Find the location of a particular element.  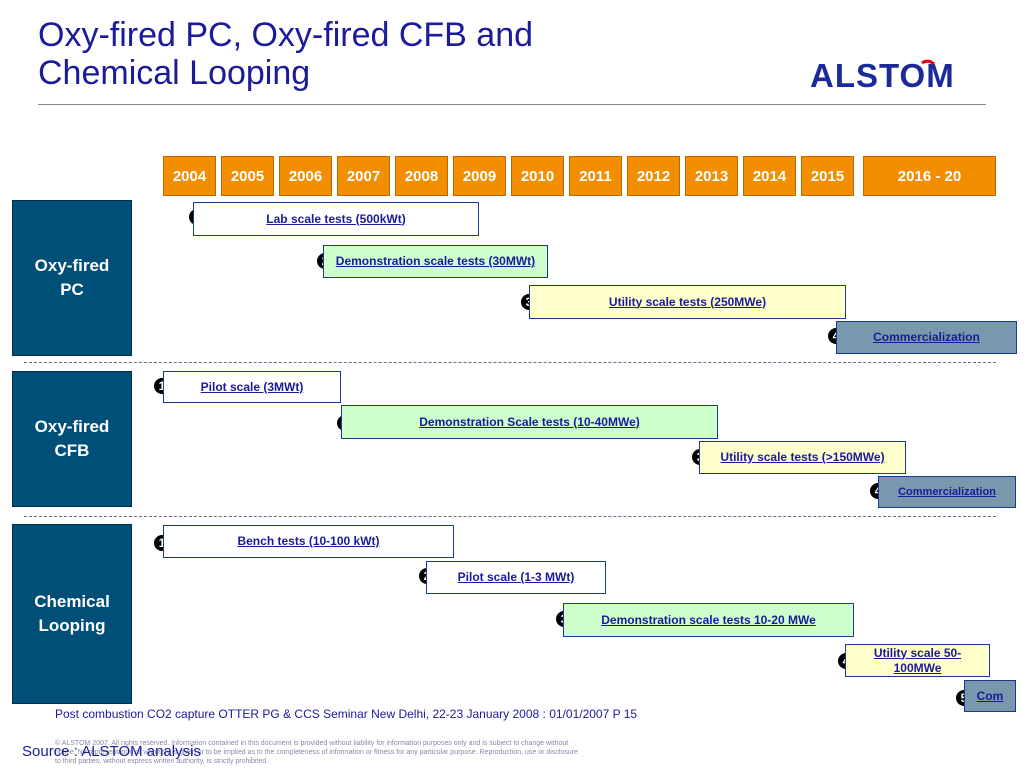

logo-accent-swoosh is located at coordinates (928, 62).